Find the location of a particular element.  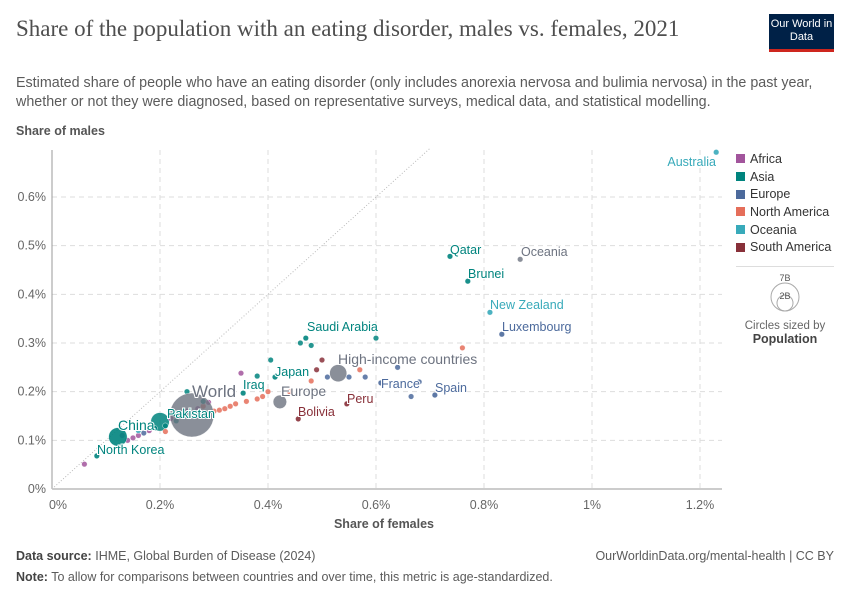

point-label: Brunei is located at coordinates (486, 274).